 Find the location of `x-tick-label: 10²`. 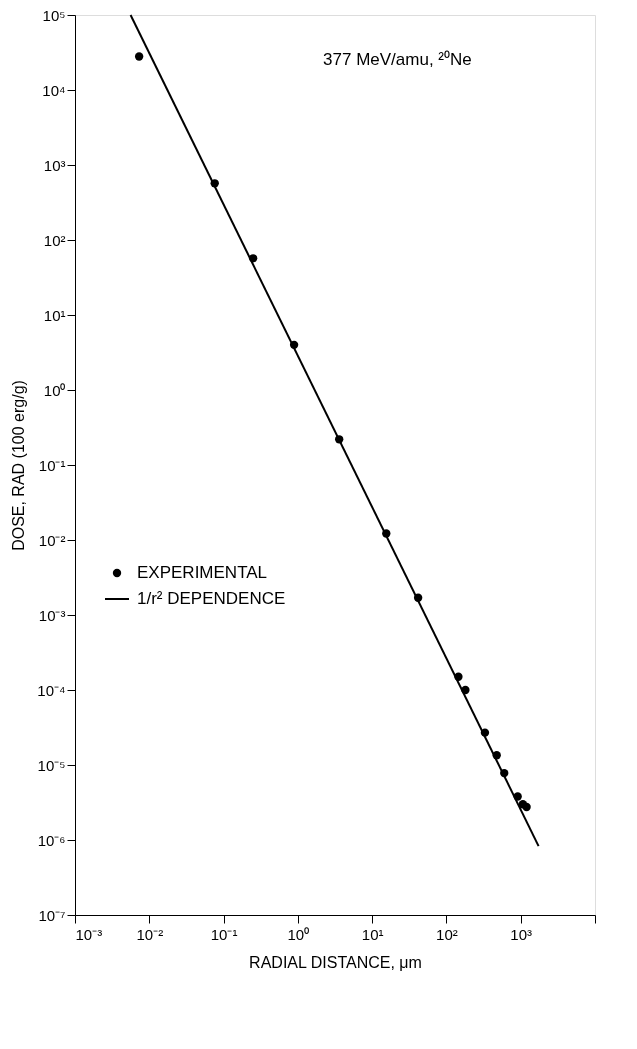

x-tick-label: 10² is located at coordinates (447, 934).